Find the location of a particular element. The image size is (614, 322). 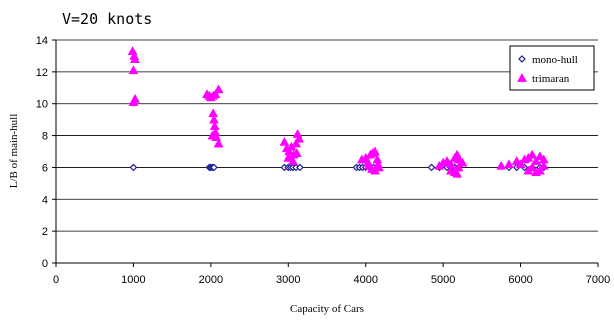

y-tick-label: 8 is located at coordinates (45, 137).